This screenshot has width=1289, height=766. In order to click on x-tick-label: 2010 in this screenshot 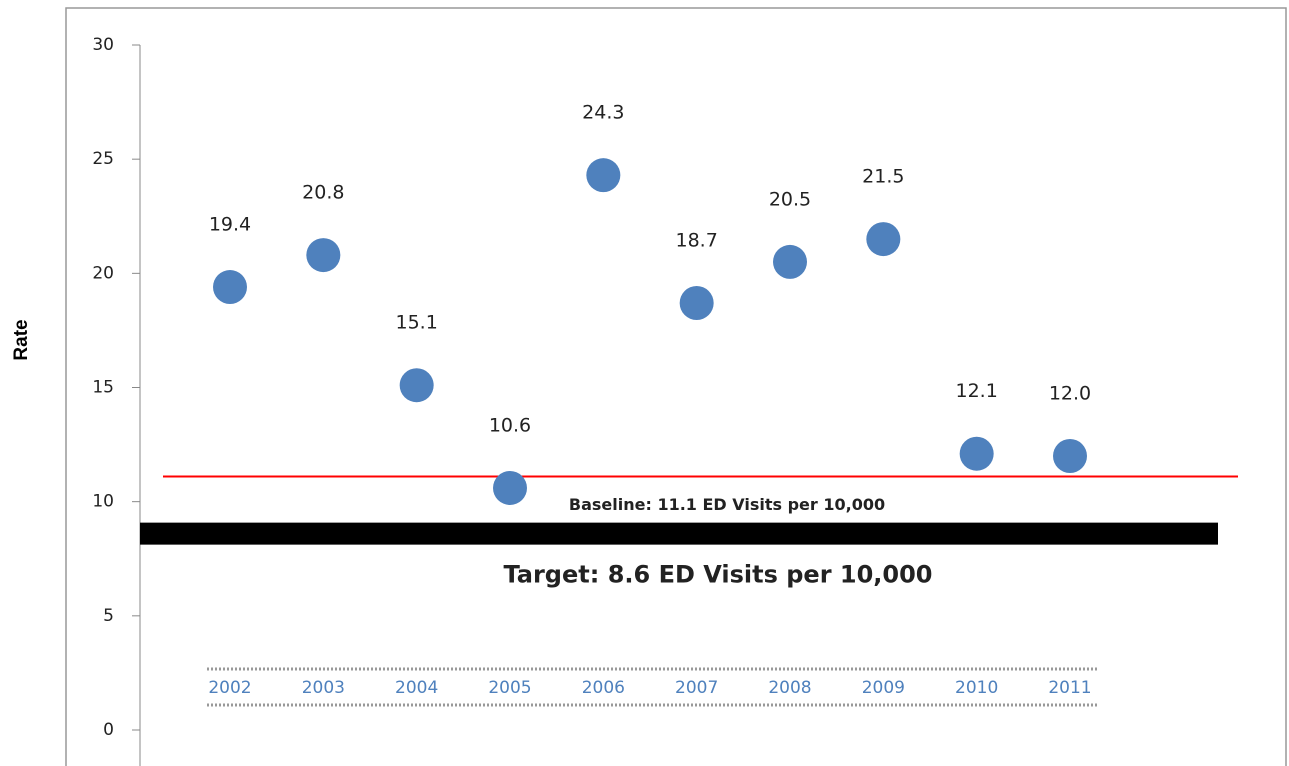, I will do `click(976, 688)`.